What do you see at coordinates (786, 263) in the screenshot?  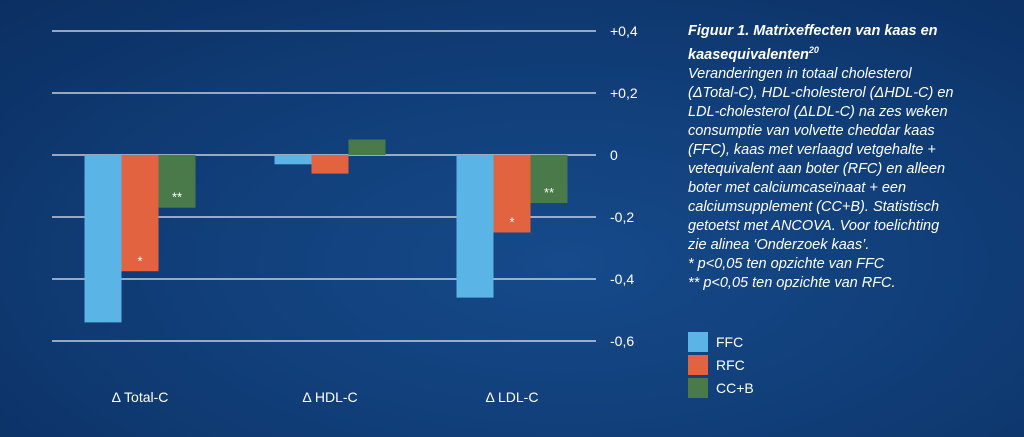 I see `significance-note-ffc: * p<0,05 ten opzichte van FFC` at bounding box center [786, 263].